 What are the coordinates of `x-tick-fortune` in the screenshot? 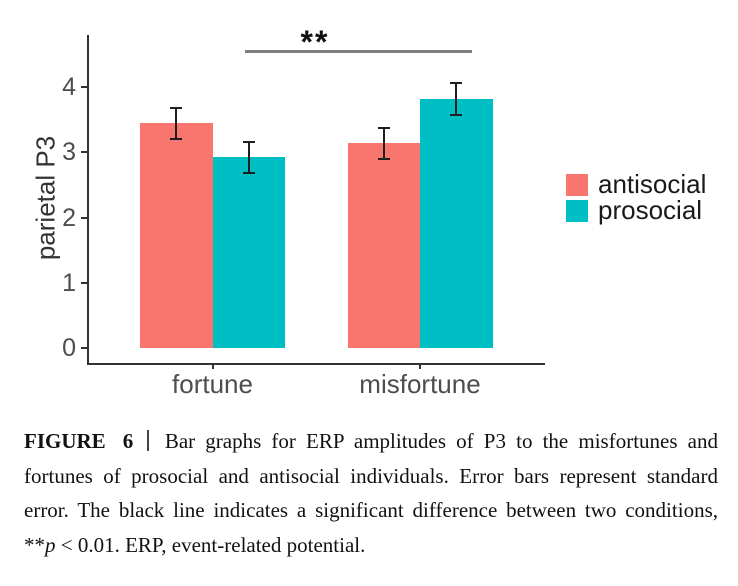 It's located at (212, 366).